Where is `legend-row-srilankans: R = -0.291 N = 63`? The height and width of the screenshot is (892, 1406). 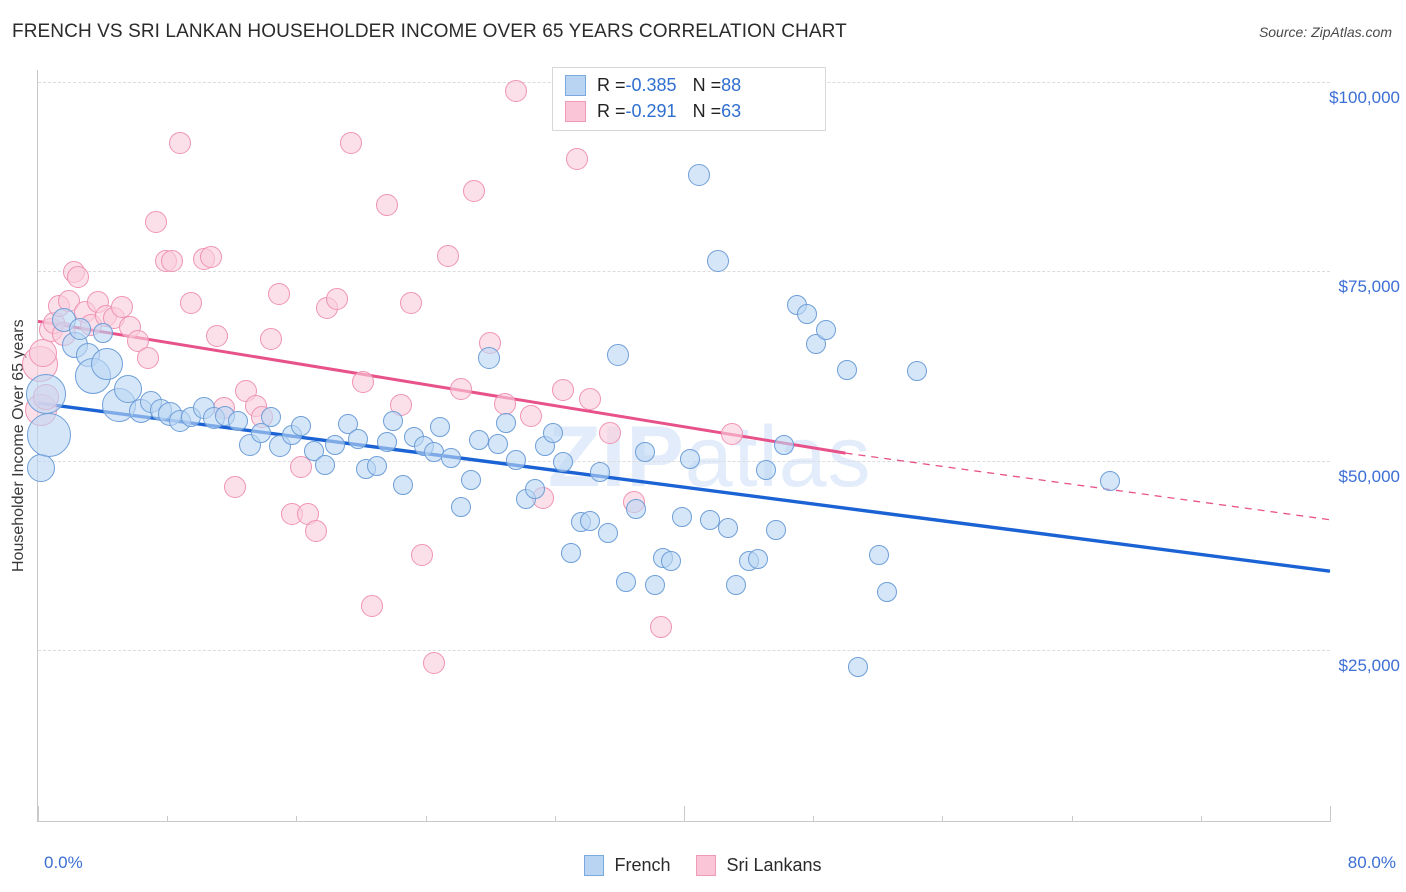
legend-row-srilankans: R = -0.291 N = 63 is located at coordinates (653, 111).